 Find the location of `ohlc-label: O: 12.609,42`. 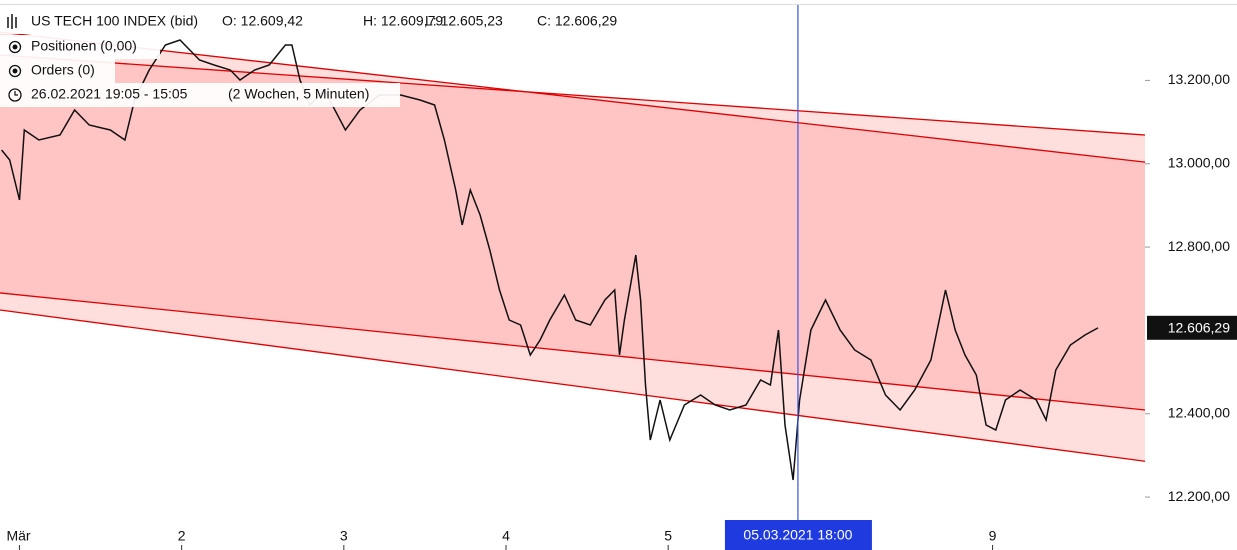

ohlc-label: O: 12.609,42 is located at coordinates (262, 21).